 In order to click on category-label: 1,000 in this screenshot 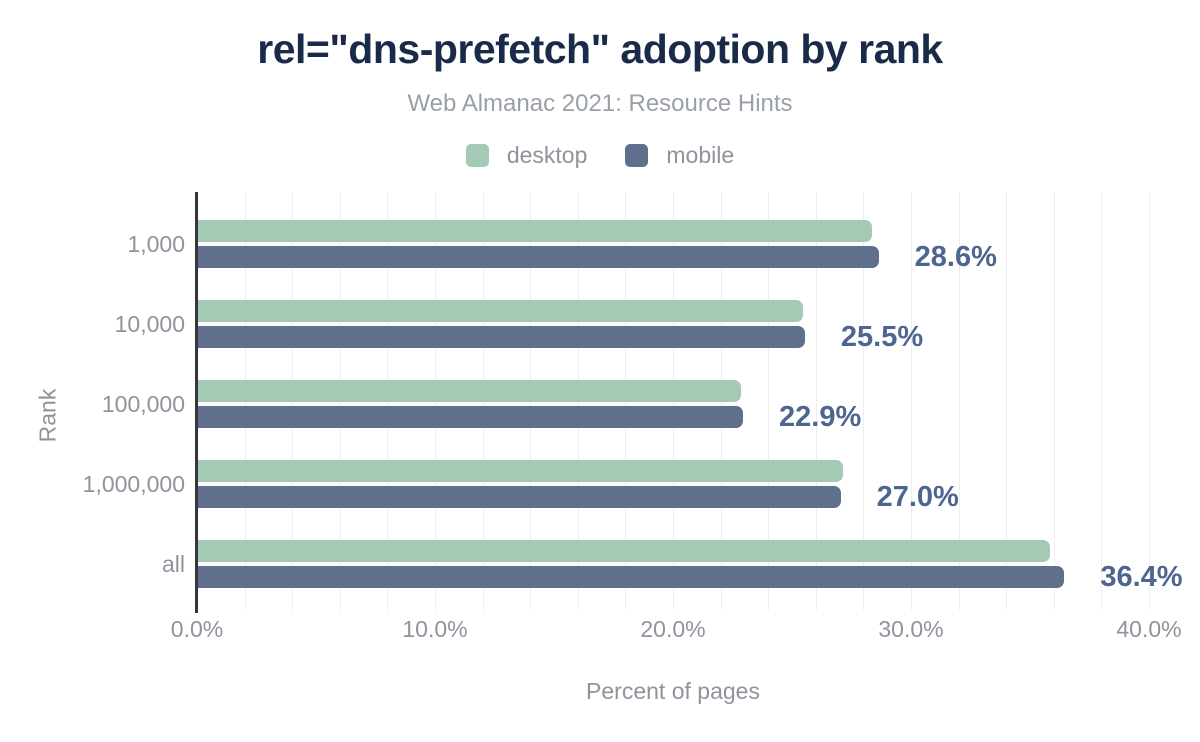, I will do `click(156, 244)`.